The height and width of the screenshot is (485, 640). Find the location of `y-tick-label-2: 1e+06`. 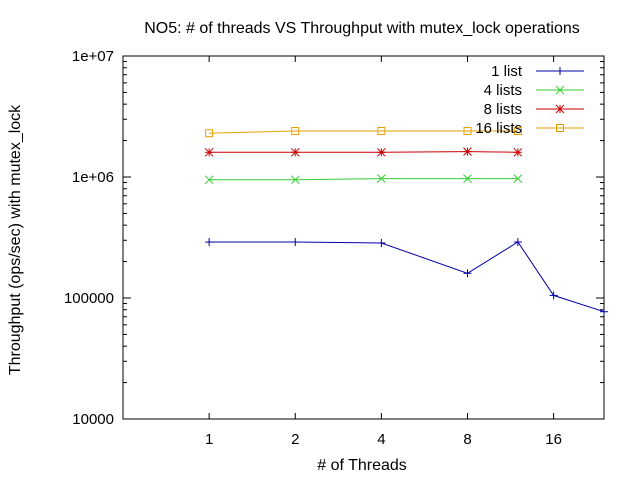

y-tick-label-2: 1e+06 is located at coordinates (93, 177).